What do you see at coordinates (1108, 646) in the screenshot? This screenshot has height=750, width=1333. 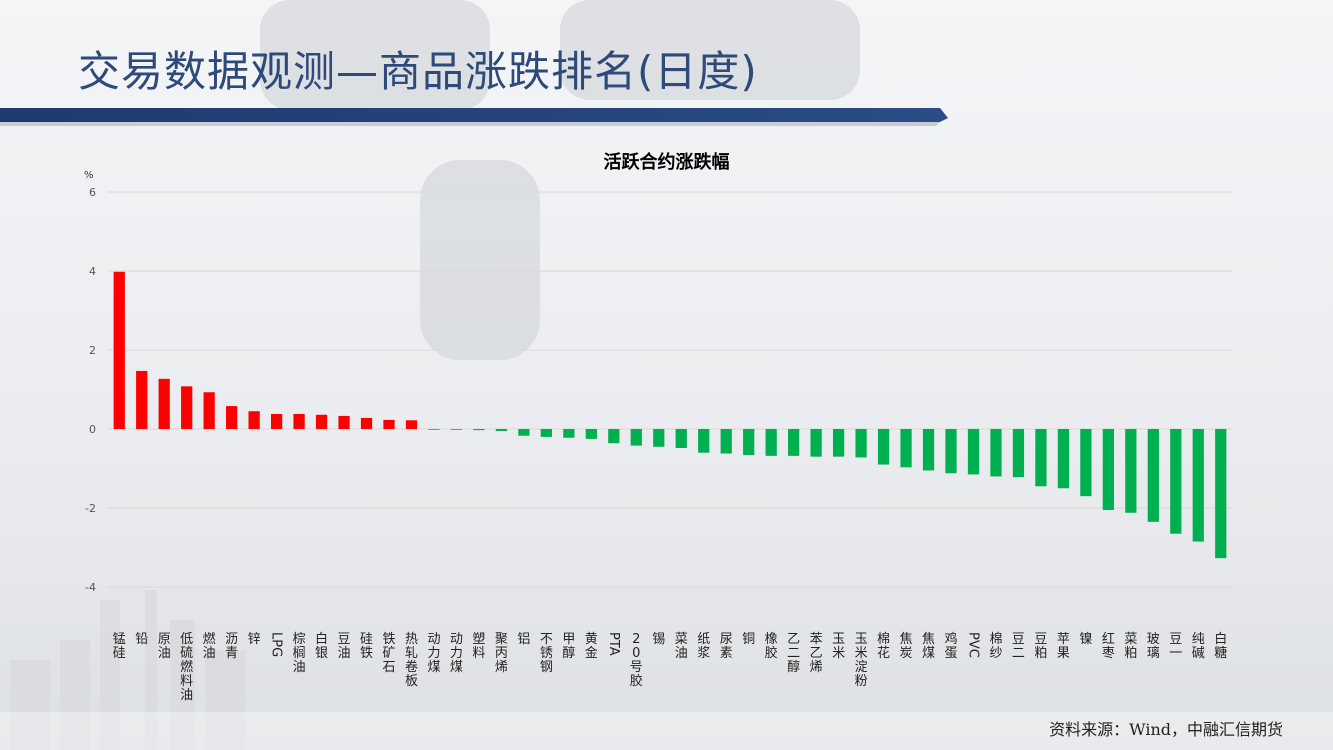 I see `x-tick-label: 红枣` at bounding box center [1108, 646].